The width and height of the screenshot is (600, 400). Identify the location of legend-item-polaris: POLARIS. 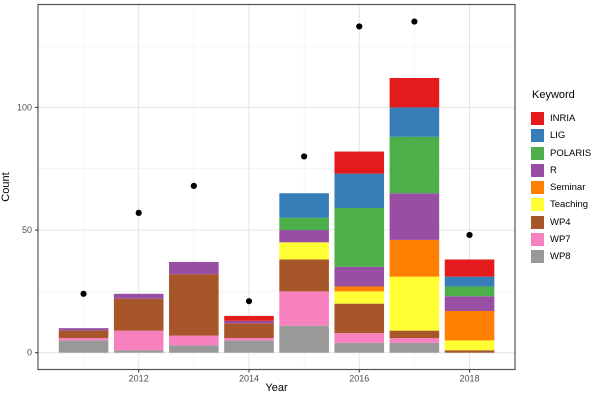
(561, 153).